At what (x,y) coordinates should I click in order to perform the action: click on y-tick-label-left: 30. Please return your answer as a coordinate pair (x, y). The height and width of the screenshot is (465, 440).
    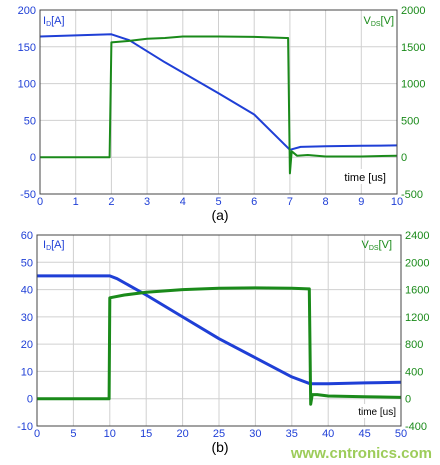
    Looking at the image, I should click on (27, 318).